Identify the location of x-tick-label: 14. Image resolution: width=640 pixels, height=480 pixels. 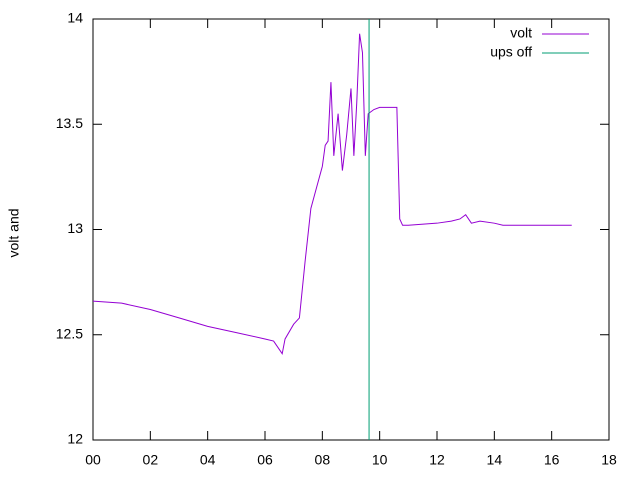
(495, 460).